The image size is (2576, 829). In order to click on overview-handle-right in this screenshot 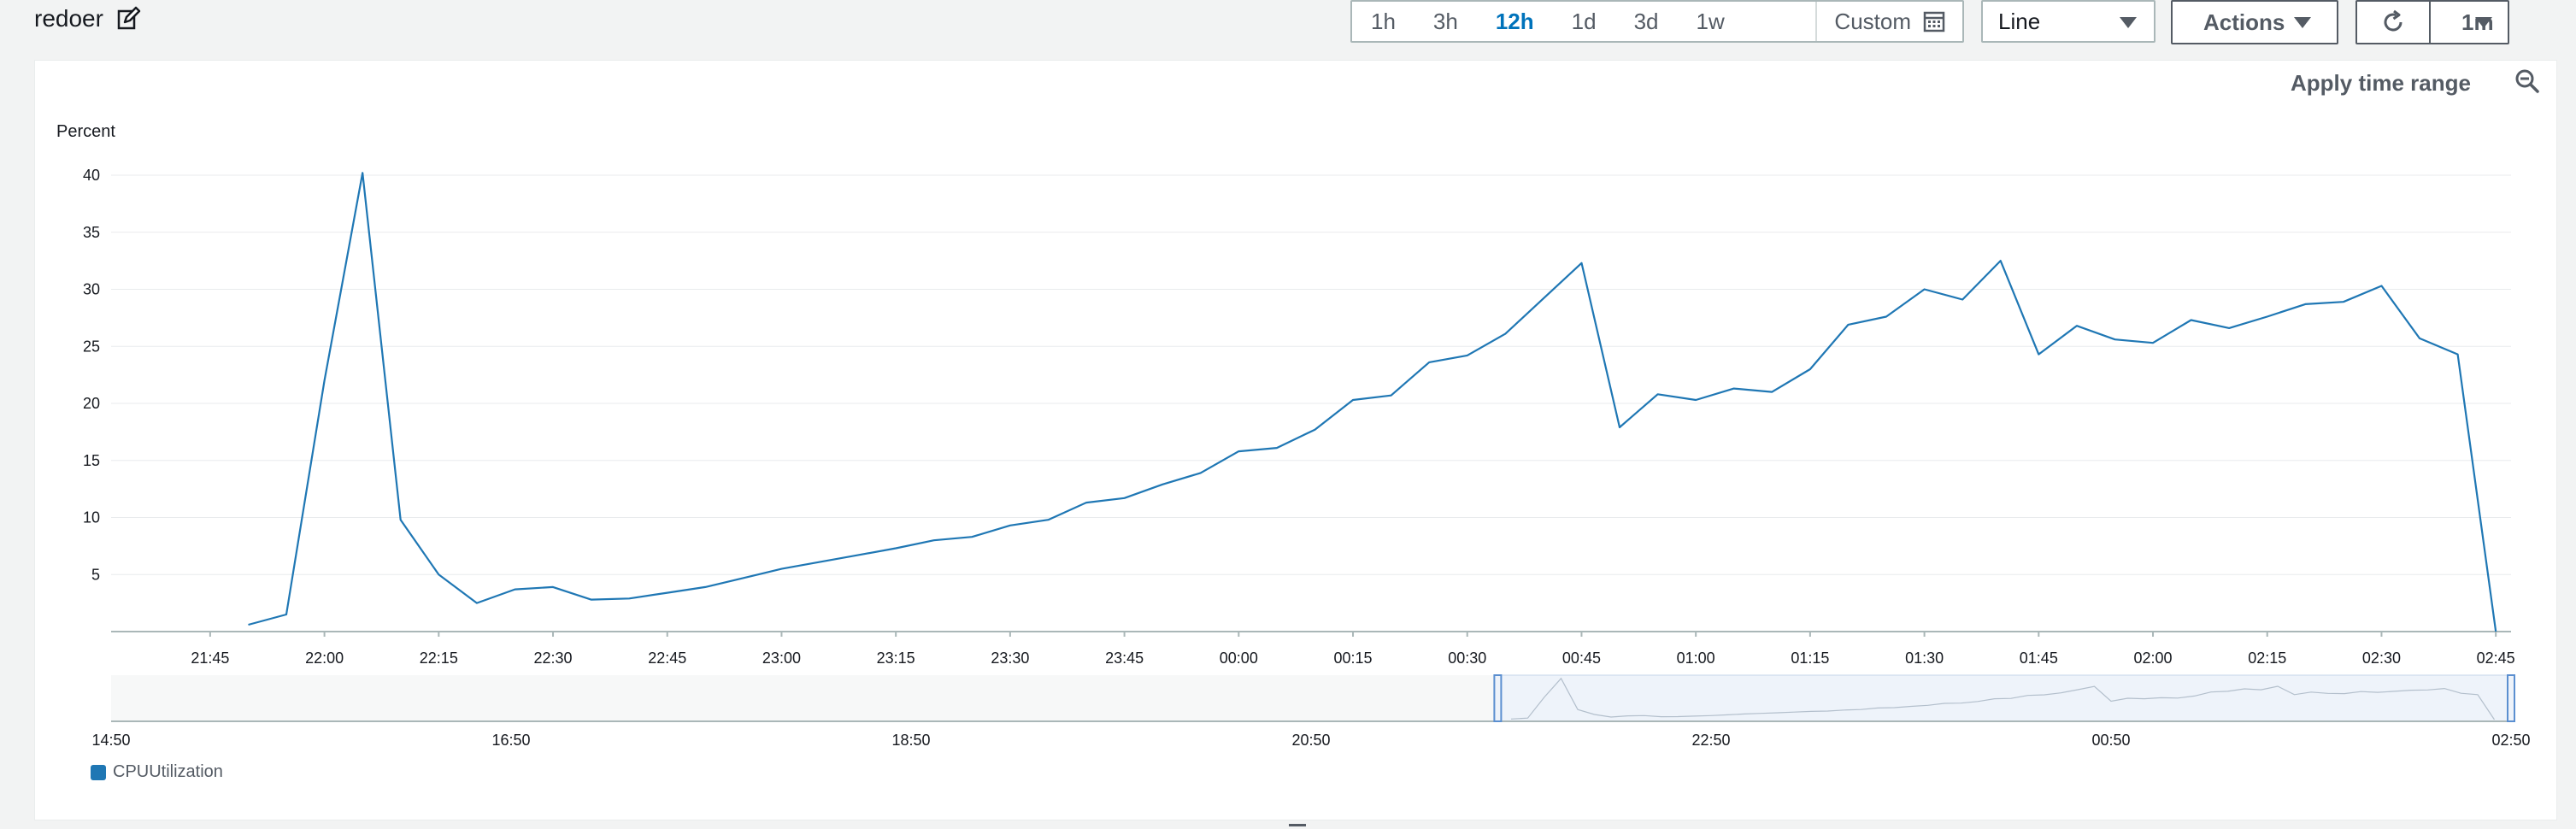, I will do `click(2511, 698)`.